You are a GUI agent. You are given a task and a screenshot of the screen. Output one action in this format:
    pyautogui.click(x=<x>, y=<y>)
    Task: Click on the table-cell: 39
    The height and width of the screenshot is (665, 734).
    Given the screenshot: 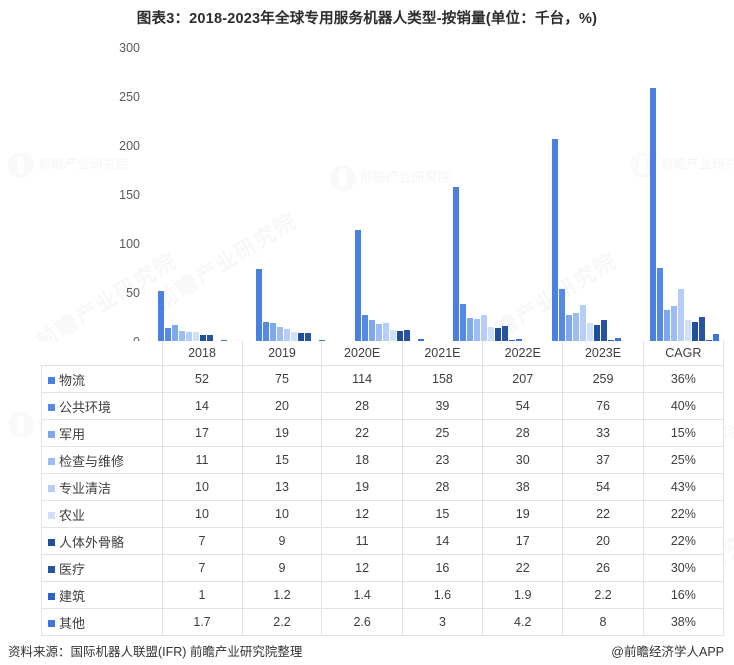 What is the action you would take?
    pyautogui.click(x=442, y=406)
    